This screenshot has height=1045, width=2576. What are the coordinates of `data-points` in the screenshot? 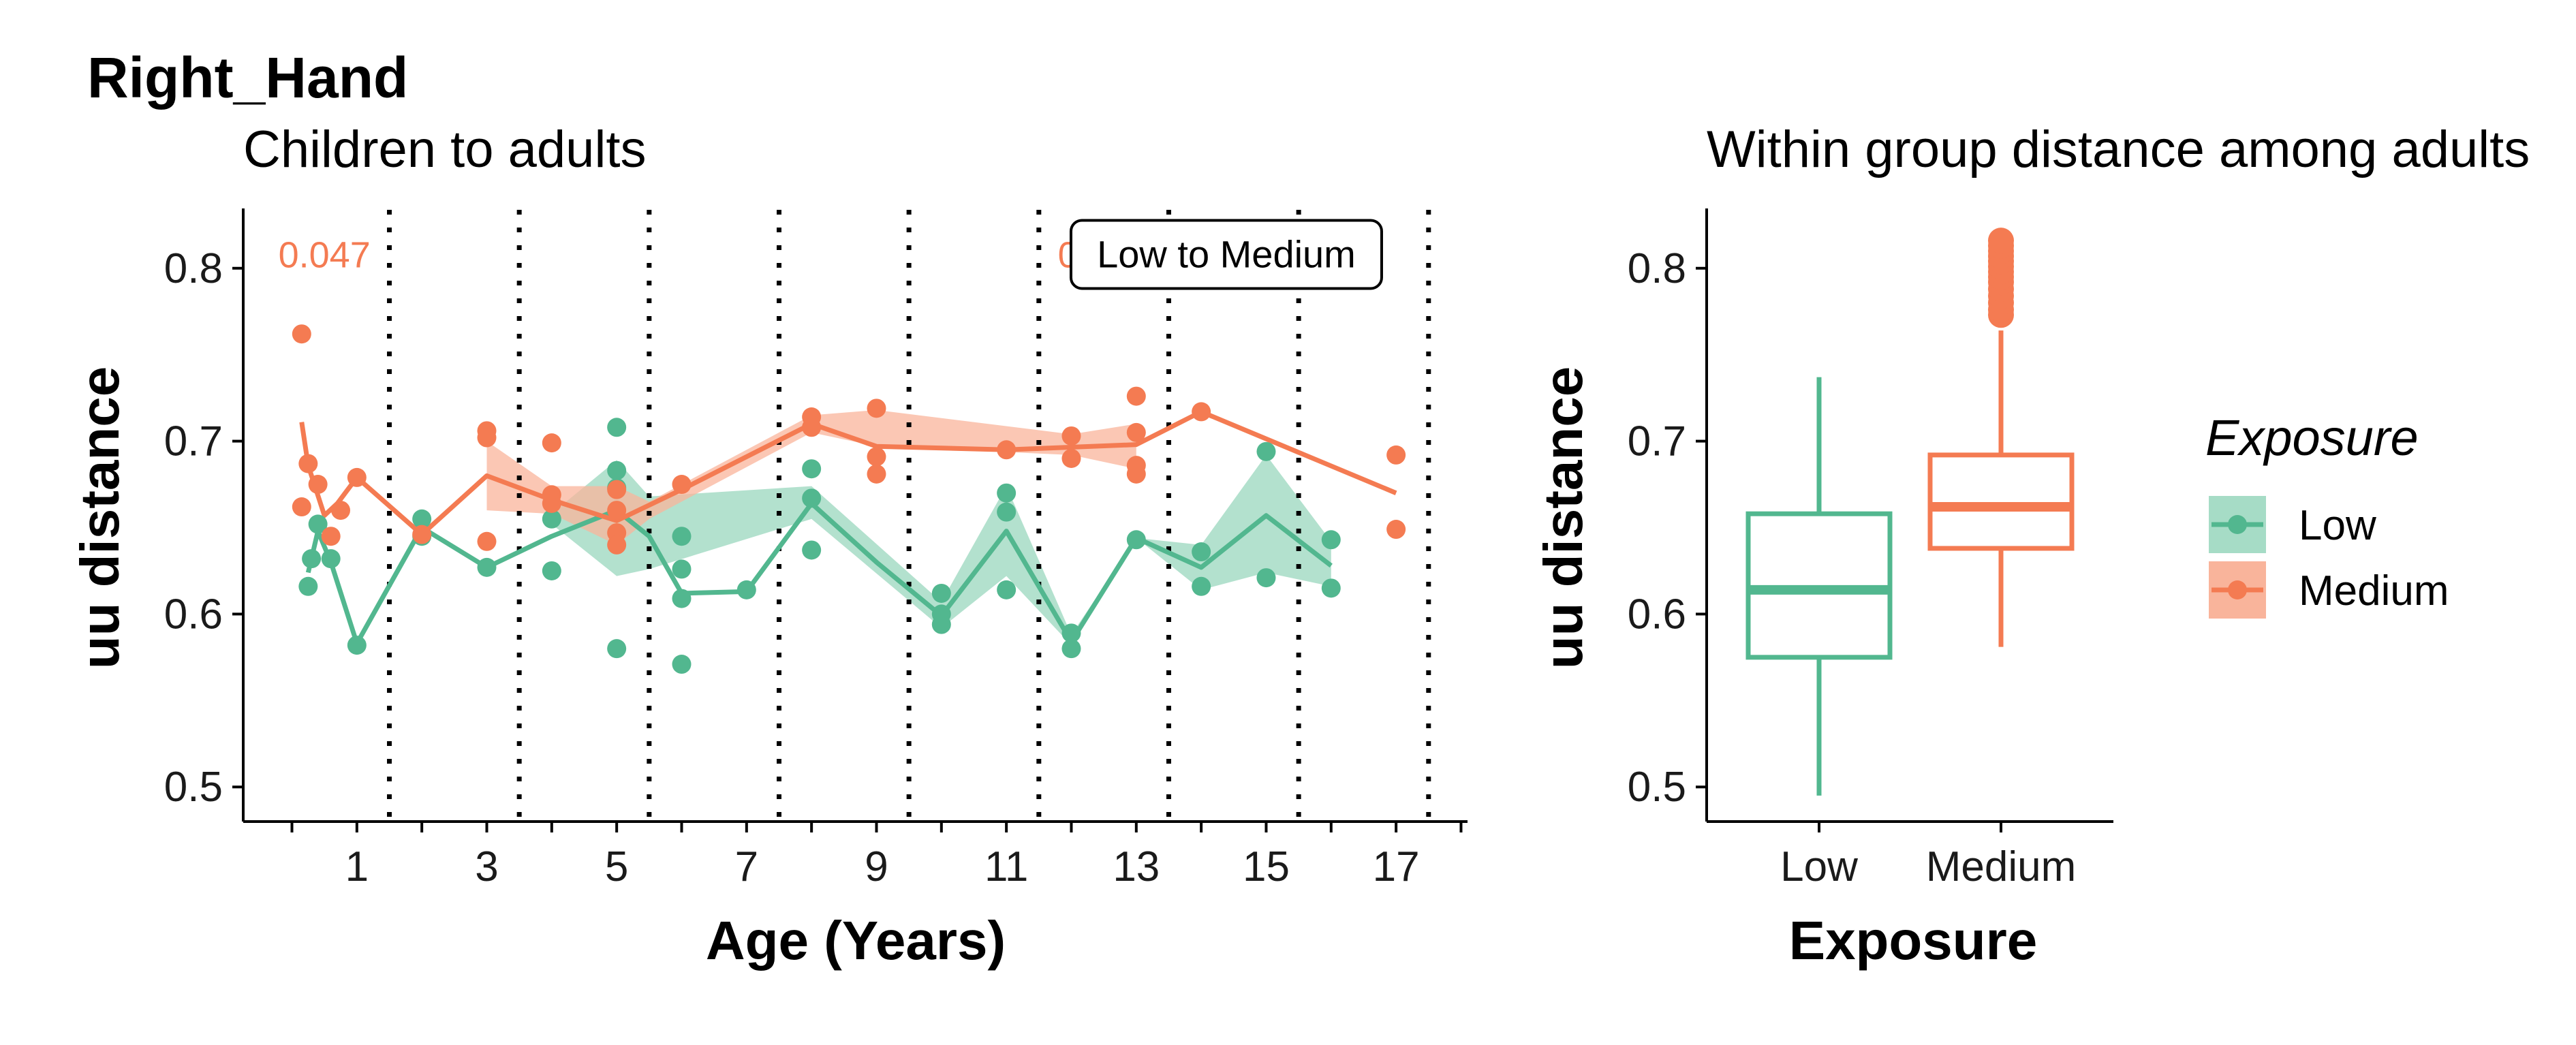 It's located at (849, 499).